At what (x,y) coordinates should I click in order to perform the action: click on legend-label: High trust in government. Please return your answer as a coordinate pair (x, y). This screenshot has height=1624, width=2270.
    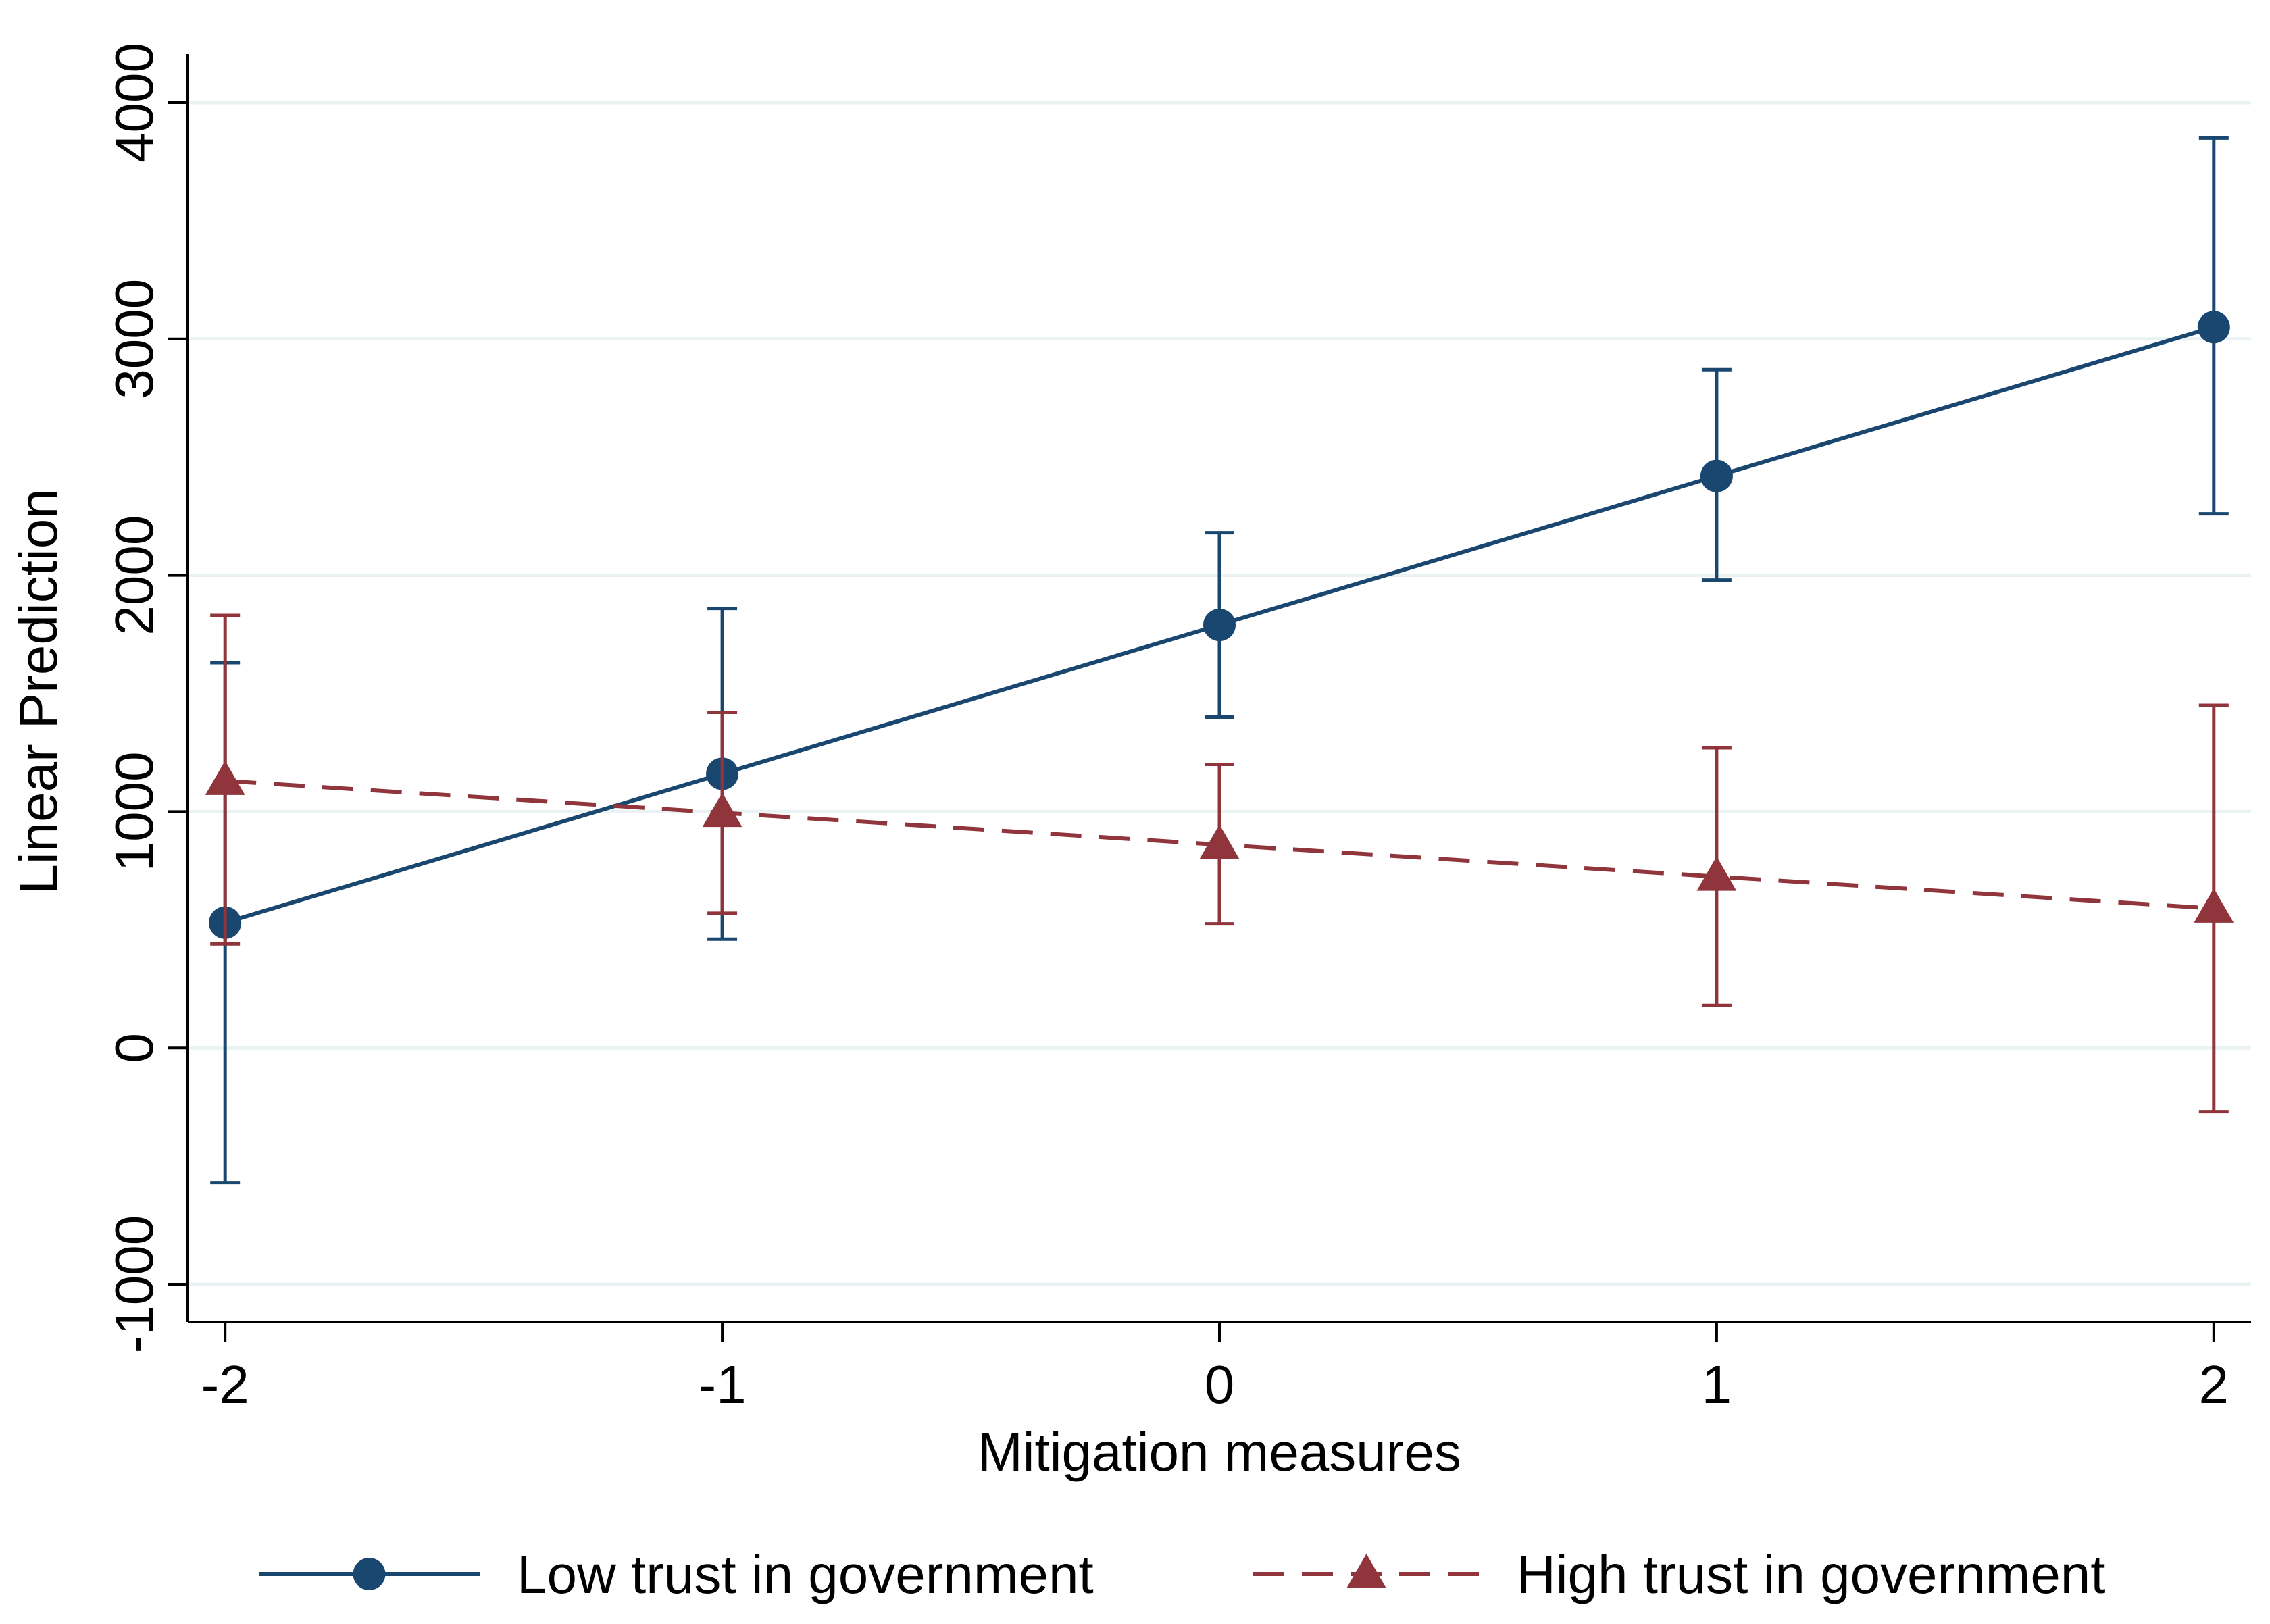
    Looking at the image, I should click on (1811, 1574).